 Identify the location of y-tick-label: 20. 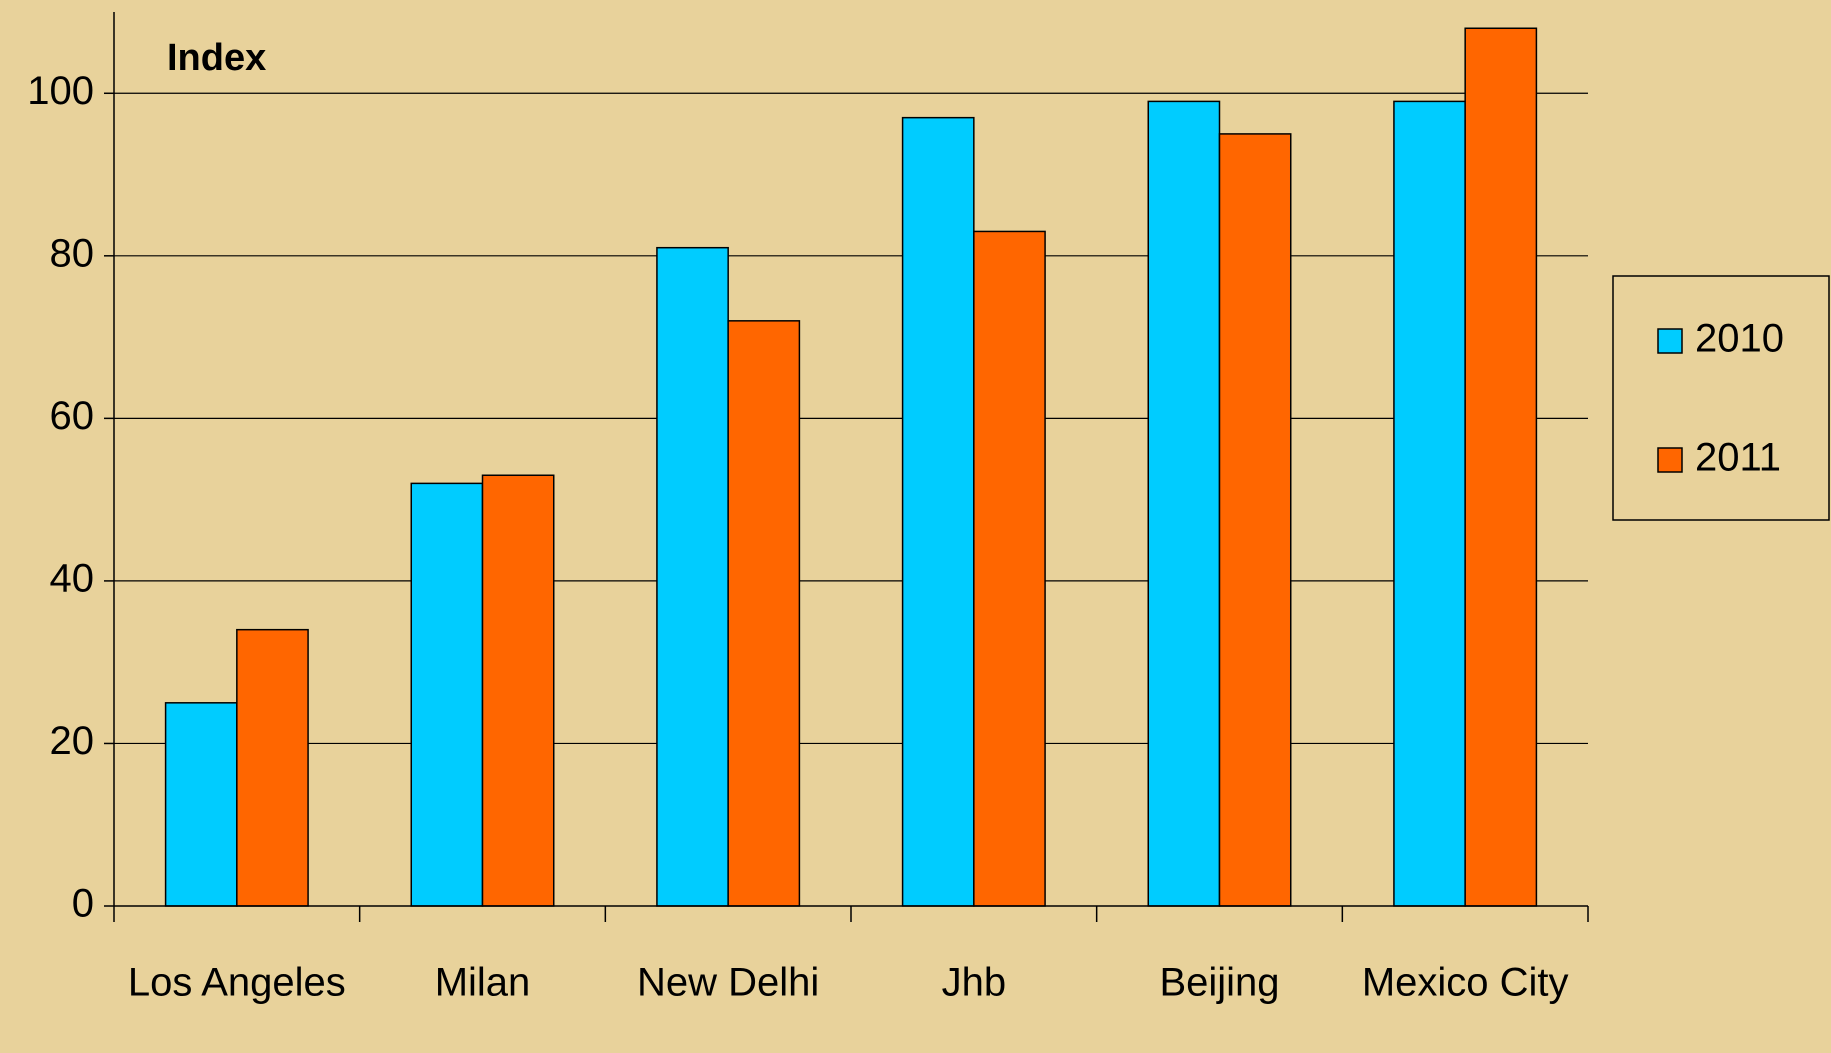
(72, 741).